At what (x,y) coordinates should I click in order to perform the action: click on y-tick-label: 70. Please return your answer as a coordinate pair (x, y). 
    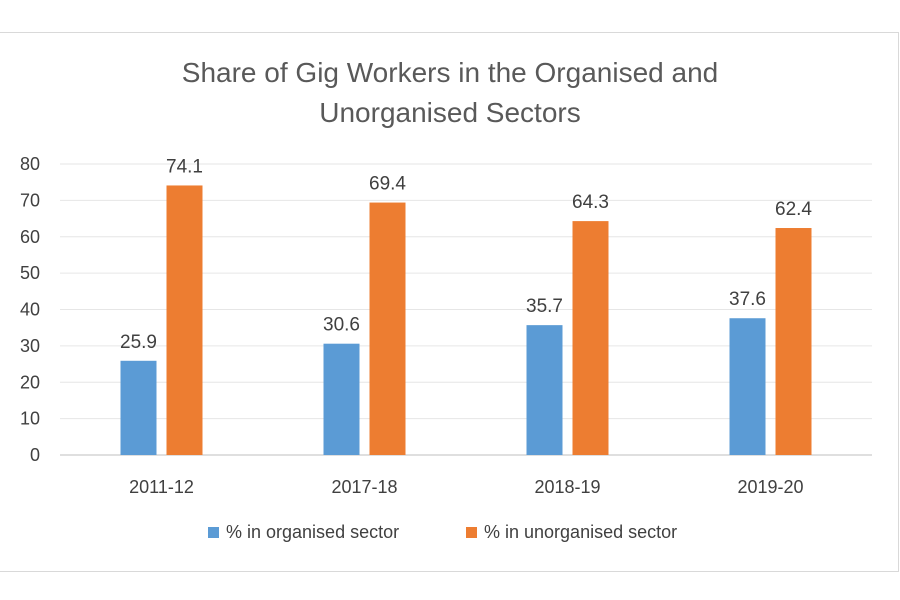
    Looking at the image, I should click on (30, 200).